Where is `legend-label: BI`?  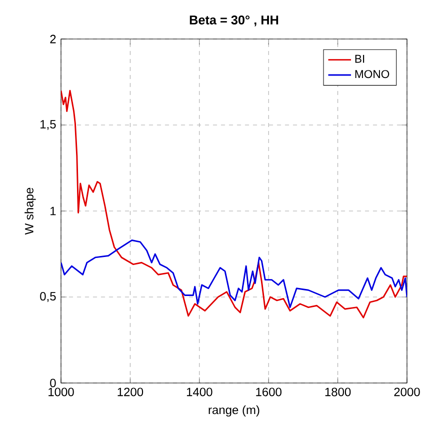
legend-label: BI is located at coordinates (359, 58).